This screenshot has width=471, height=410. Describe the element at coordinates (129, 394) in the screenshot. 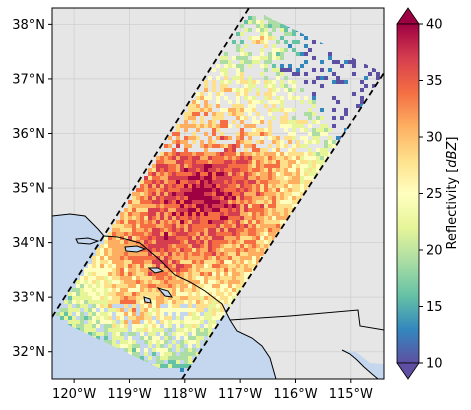

I see `x-tick-label: 119°W` at that location.